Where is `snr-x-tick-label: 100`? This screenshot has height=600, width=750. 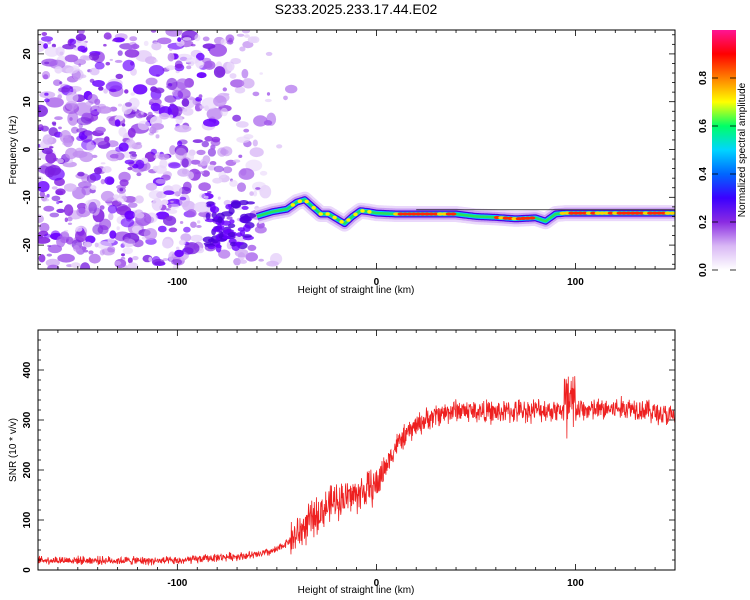 snr-x-tick-label: 100 is located at coordinates (575, 583).